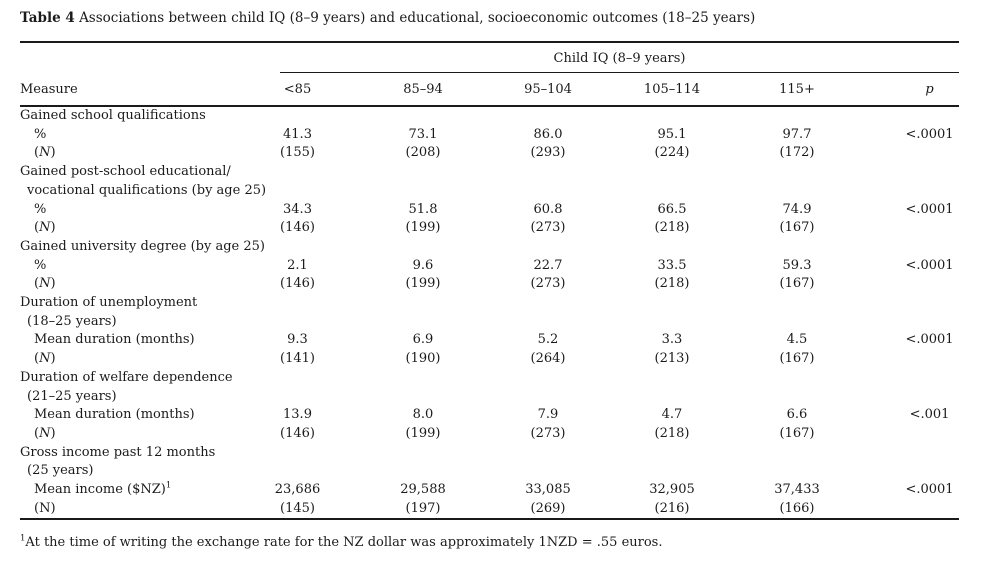  What do you see at coordinates (672, 340) in the screenshot?
I see `value-cell: 3.3` at bounding box center [672, 340].